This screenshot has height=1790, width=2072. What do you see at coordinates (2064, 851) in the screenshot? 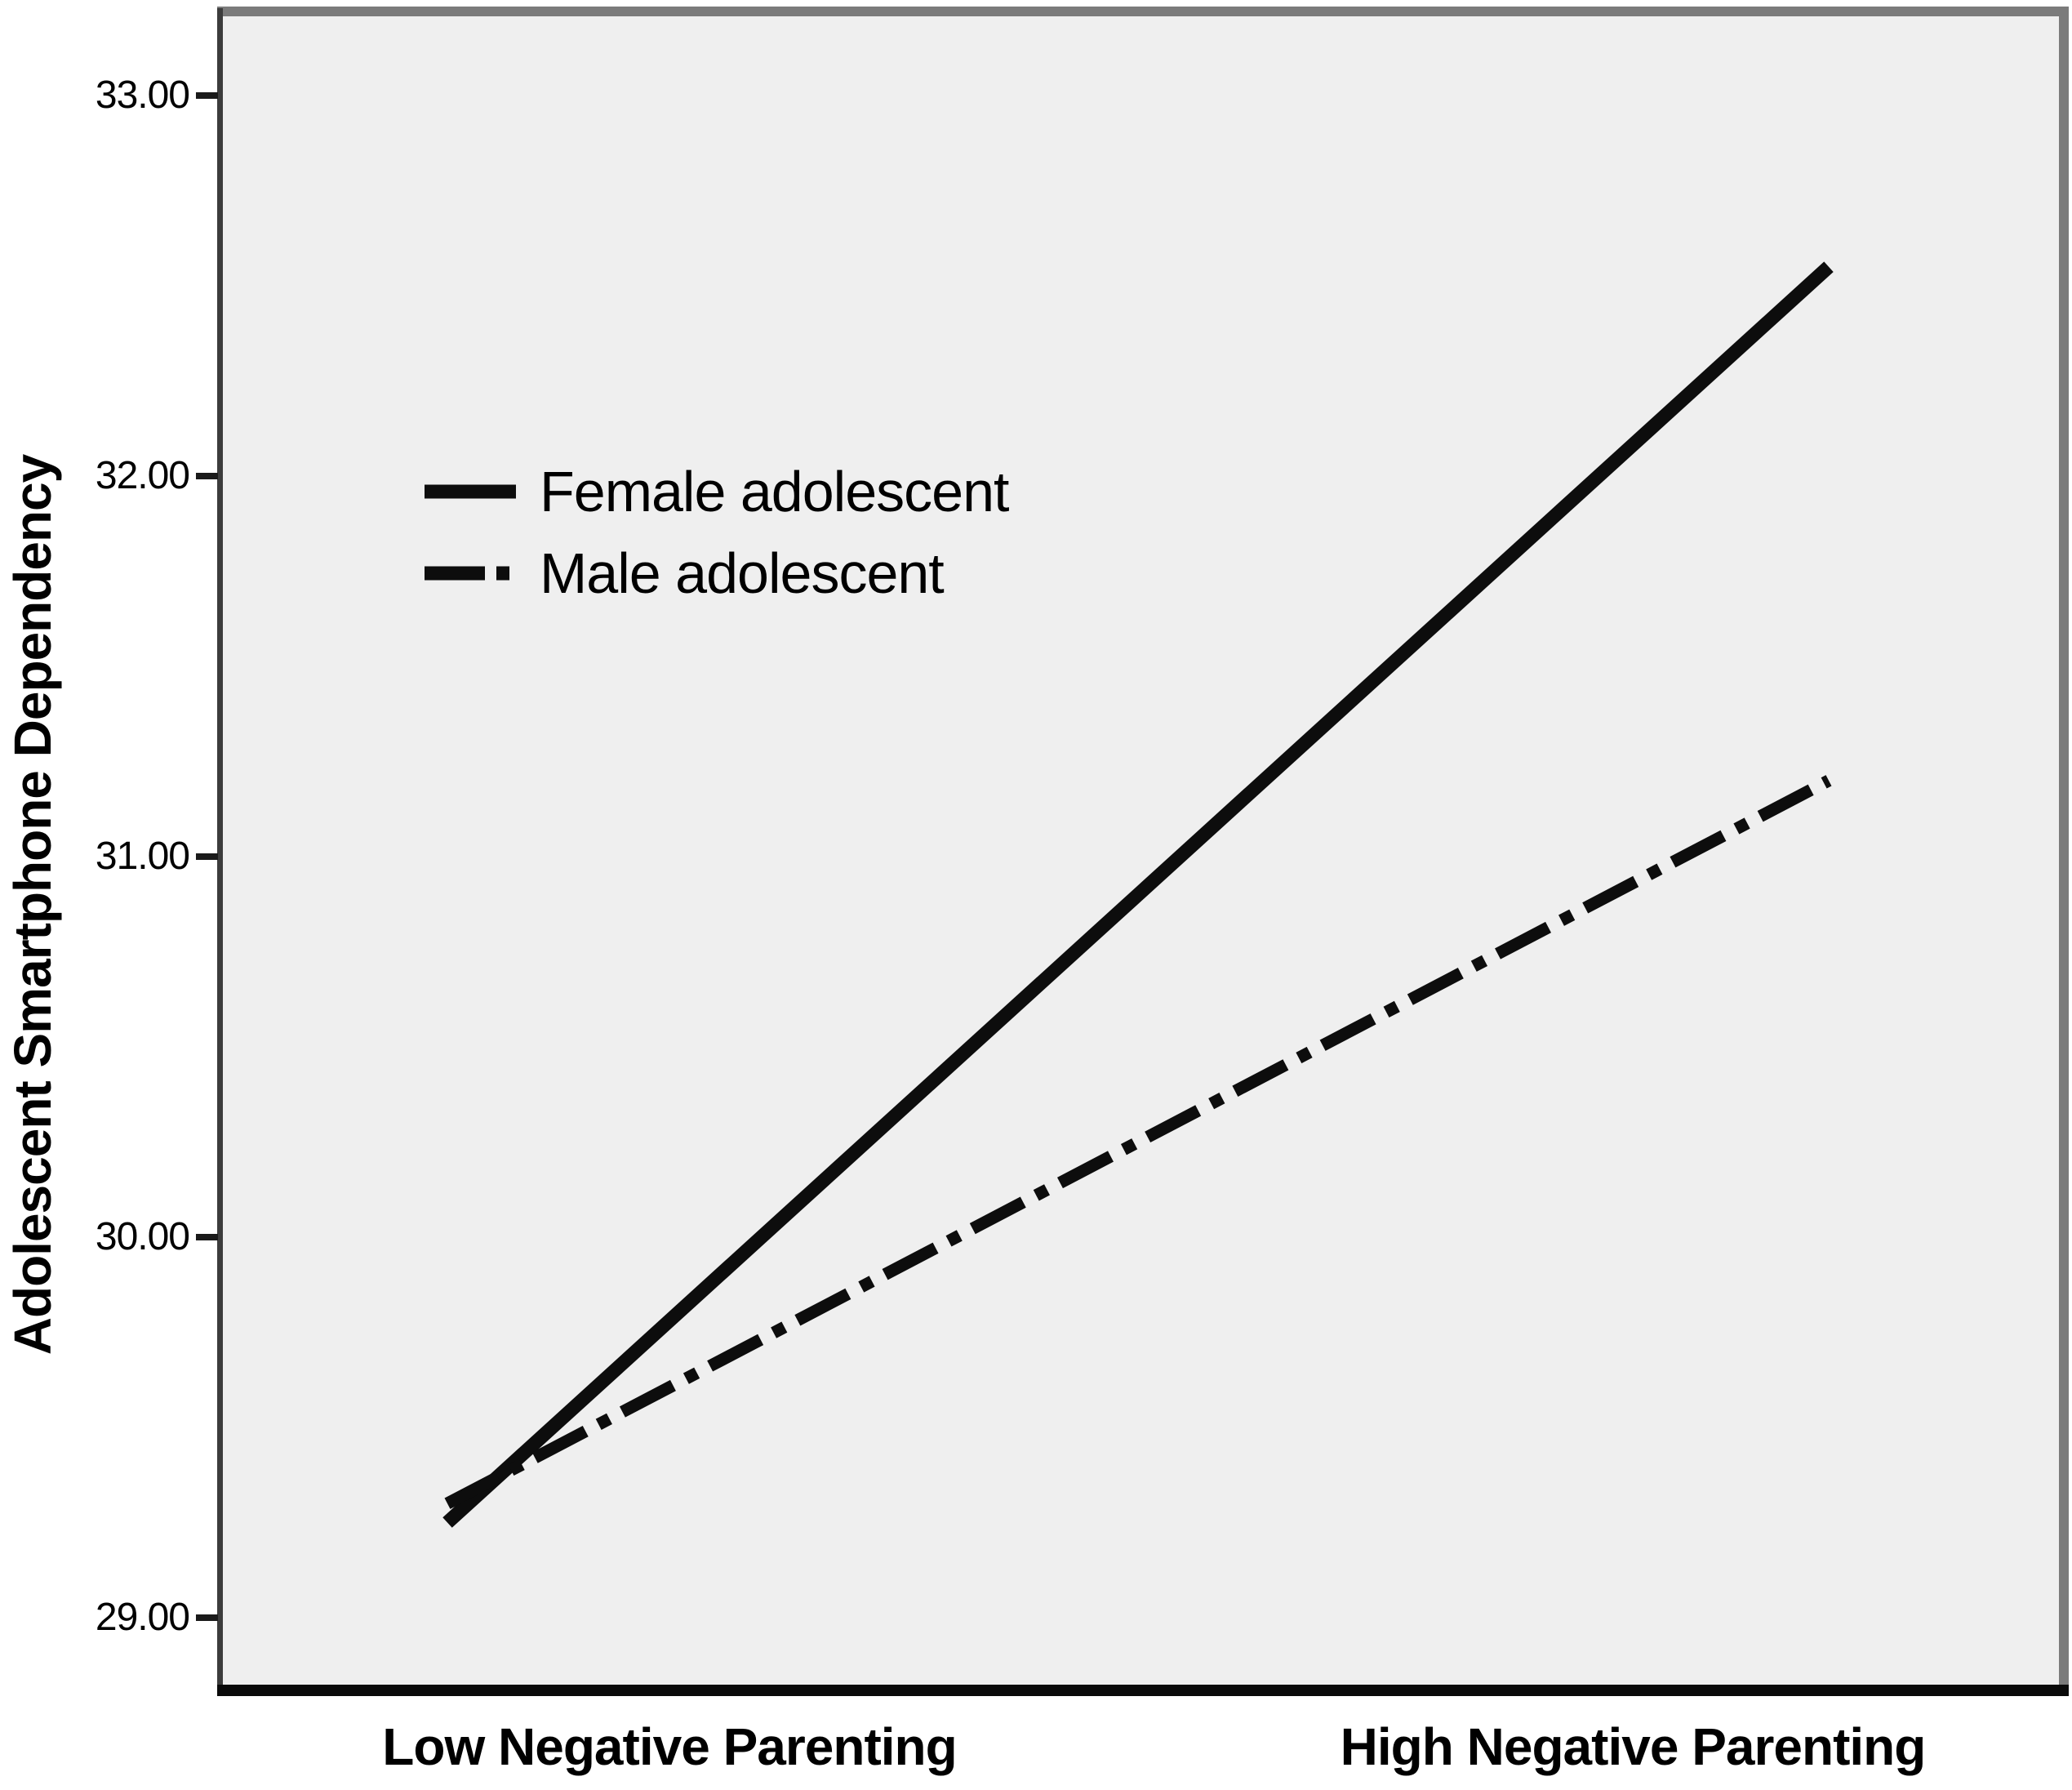
I see `plot-frame-right` at bounding box center [2064, 851].